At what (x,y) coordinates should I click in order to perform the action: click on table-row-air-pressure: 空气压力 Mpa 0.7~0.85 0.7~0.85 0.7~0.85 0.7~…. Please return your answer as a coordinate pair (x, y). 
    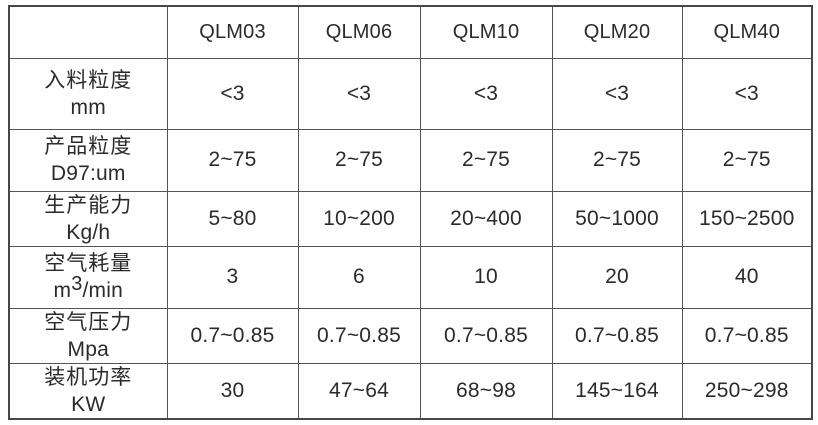
    Looking at the image, I should click on (410, 335).